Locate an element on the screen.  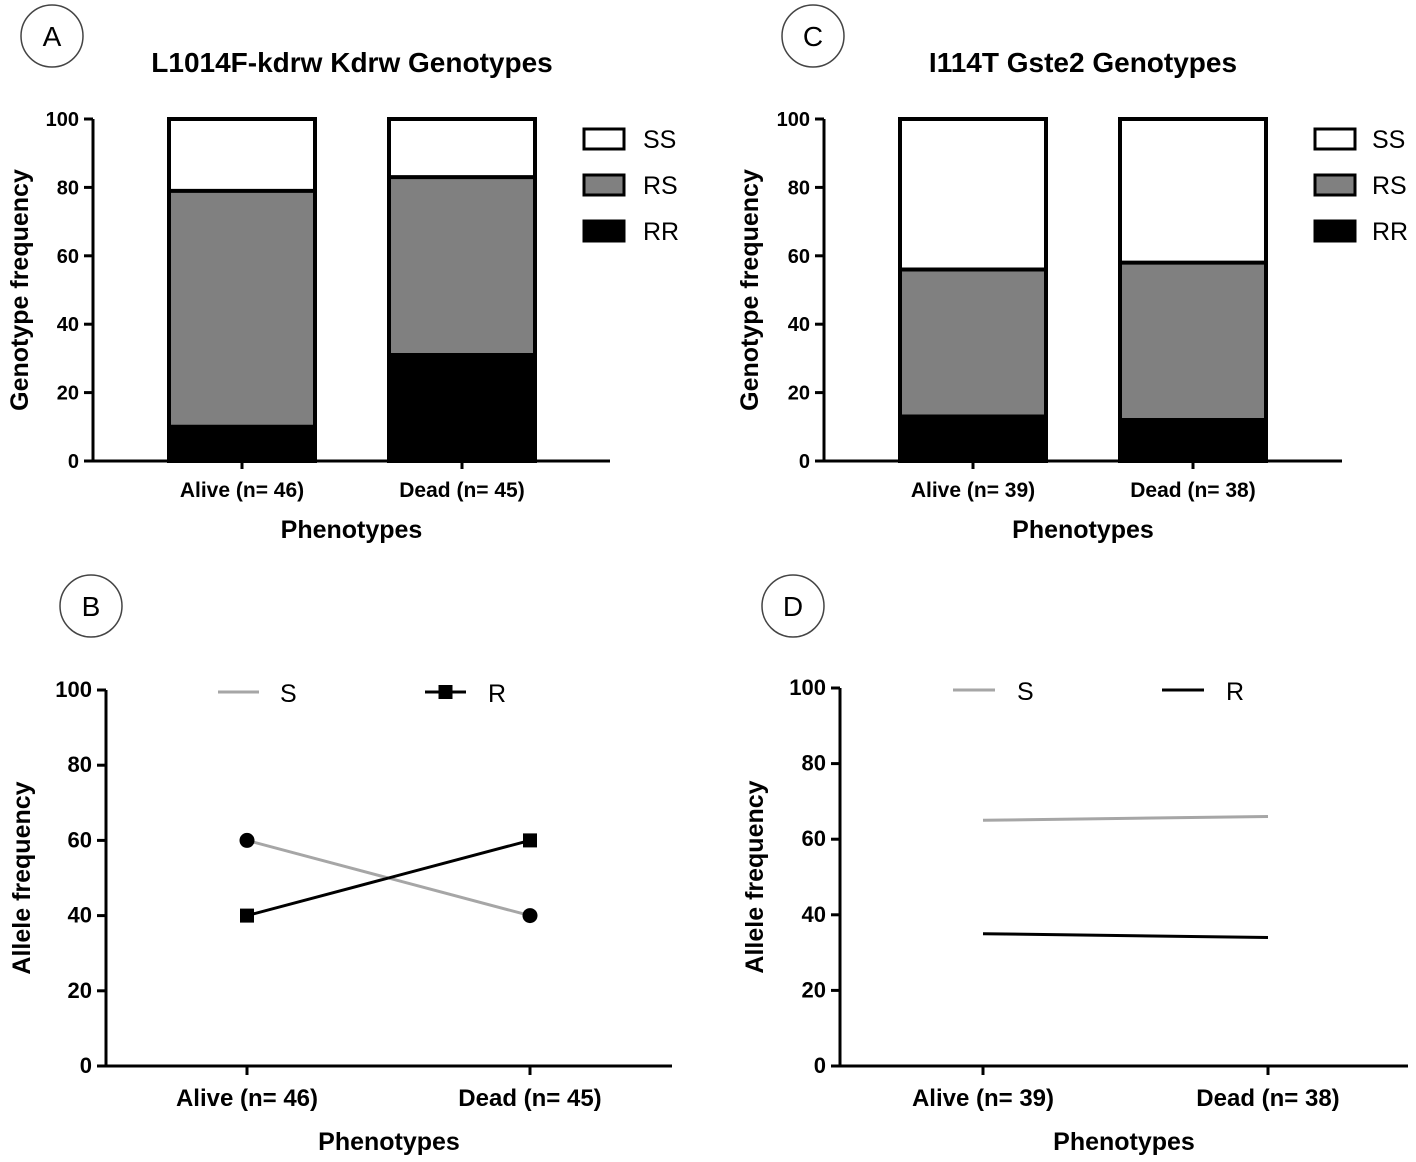
chart-title: L1014F-kdrw Kdrw Genotypes is located at coordinates (351, 62).